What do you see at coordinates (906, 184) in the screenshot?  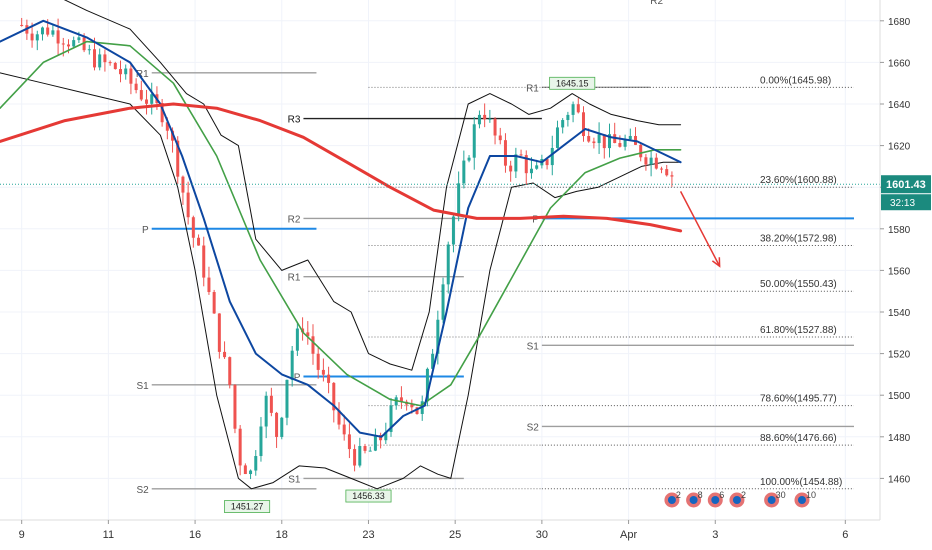 I see `current-price-badge` at bounding box center [906, 184].